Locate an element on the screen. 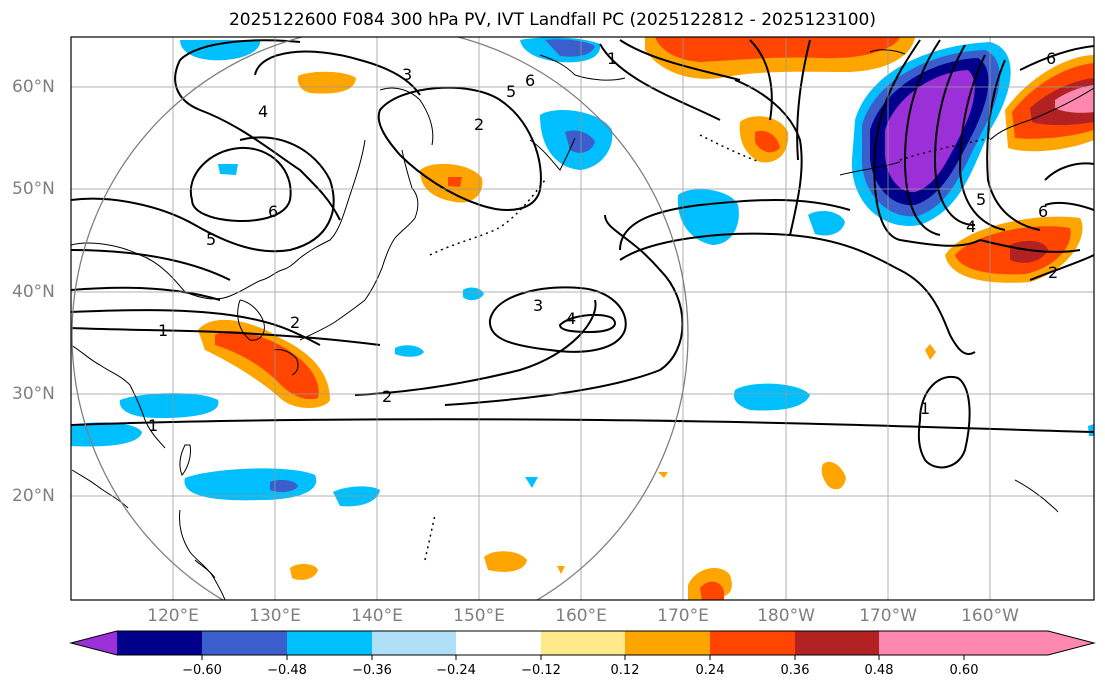 The image size is (1105, 692). colorbar-tick-label: −0.36 is located at coordinates (372, 670).